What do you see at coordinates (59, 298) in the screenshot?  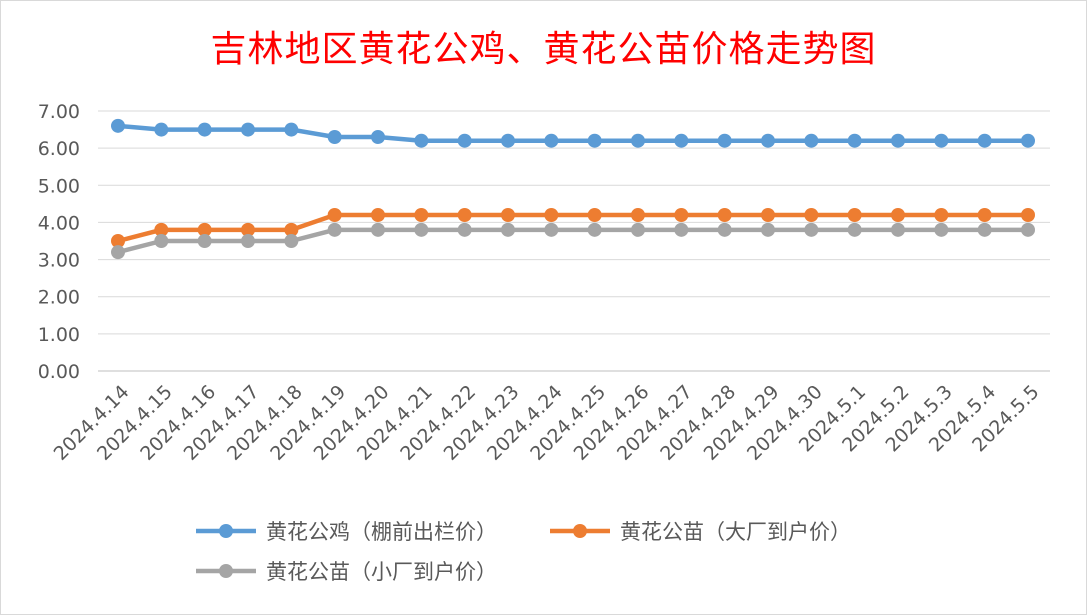 I see `y-tick-label: 2.00` at bounding box center [59, 298].